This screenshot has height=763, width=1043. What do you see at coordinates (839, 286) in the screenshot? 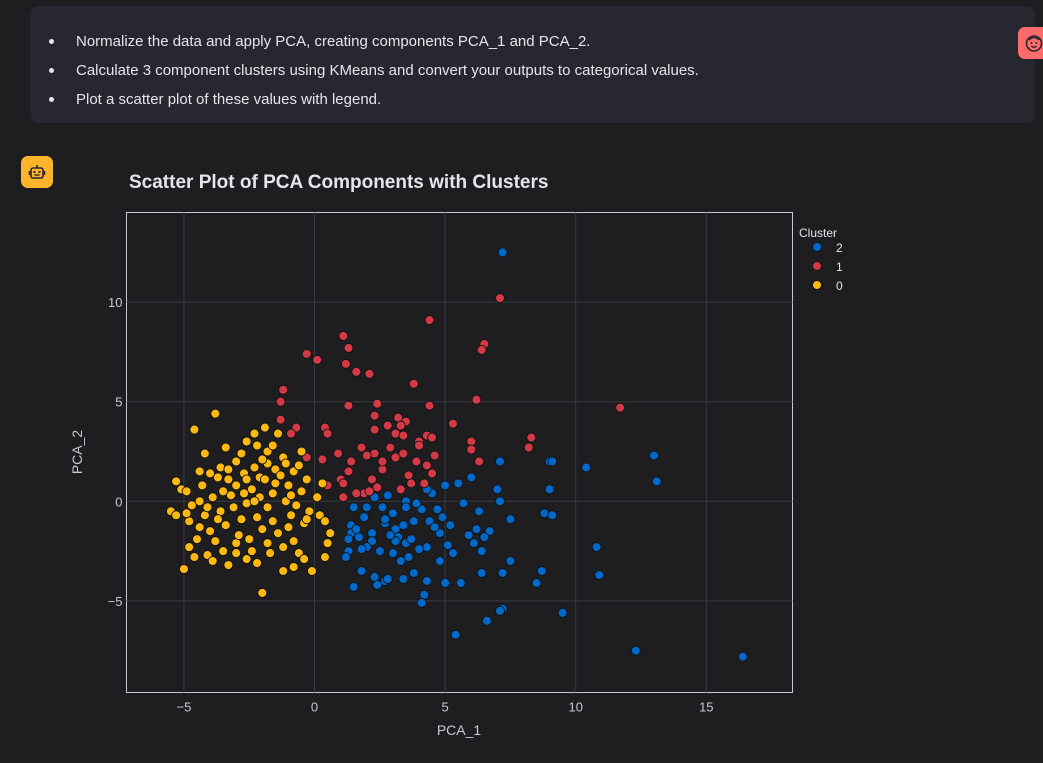
I see `legend-label: 0` at bounding box center [839, 286].